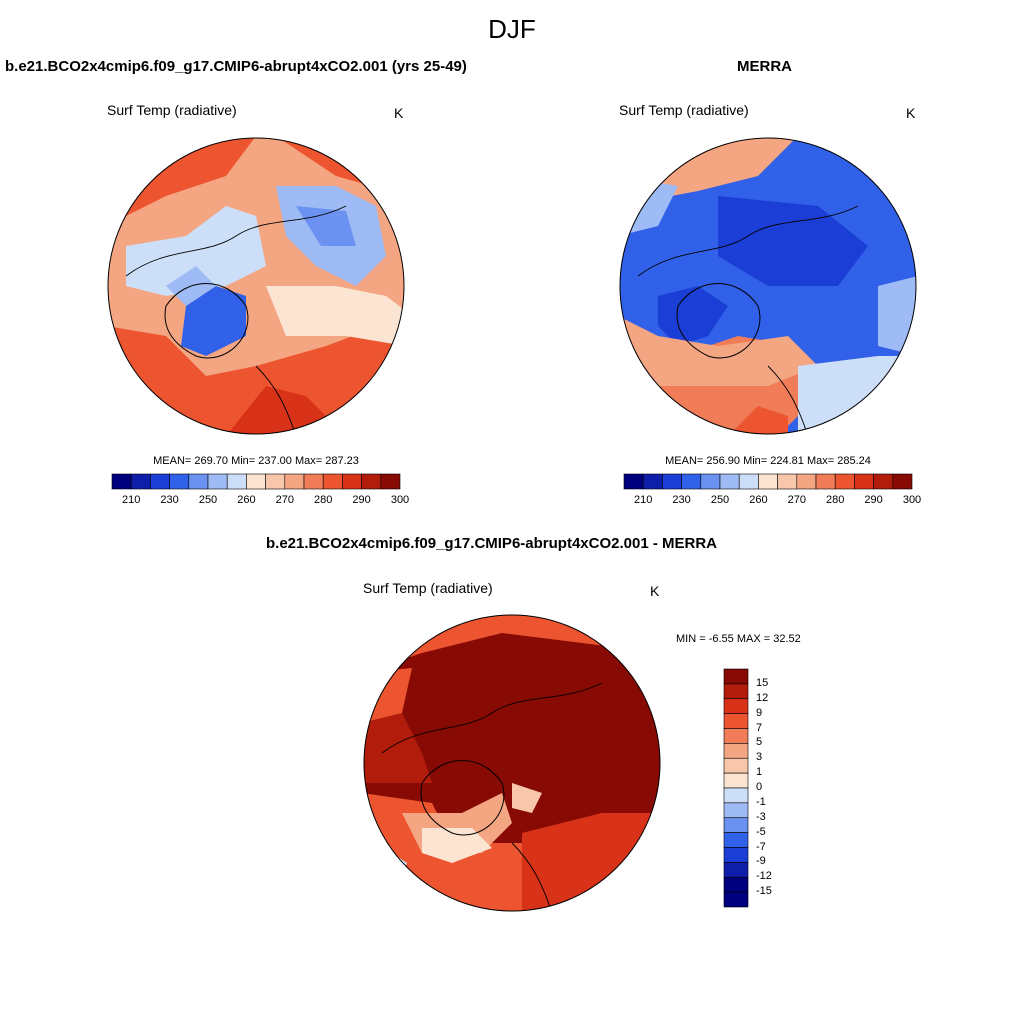 This screenshot has height=1024, width=1024. I want to click on obs-colorbar-tick-label: 250, so click(720, 500).